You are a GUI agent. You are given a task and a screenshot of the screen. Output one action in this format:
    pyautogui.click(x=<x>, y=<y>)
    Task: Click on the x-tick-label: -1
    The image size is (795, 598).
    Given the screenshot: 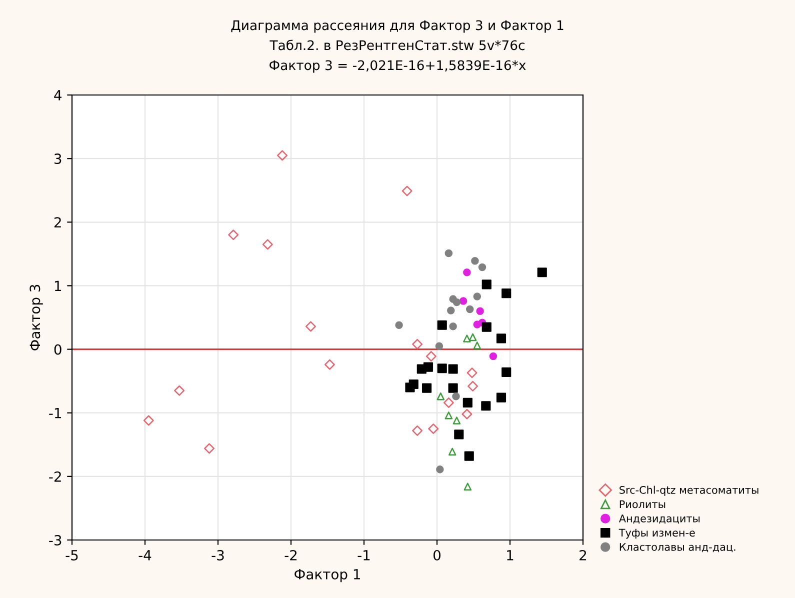 What is the action you would take?
    pyautogui.click(x=364, y=555)
    